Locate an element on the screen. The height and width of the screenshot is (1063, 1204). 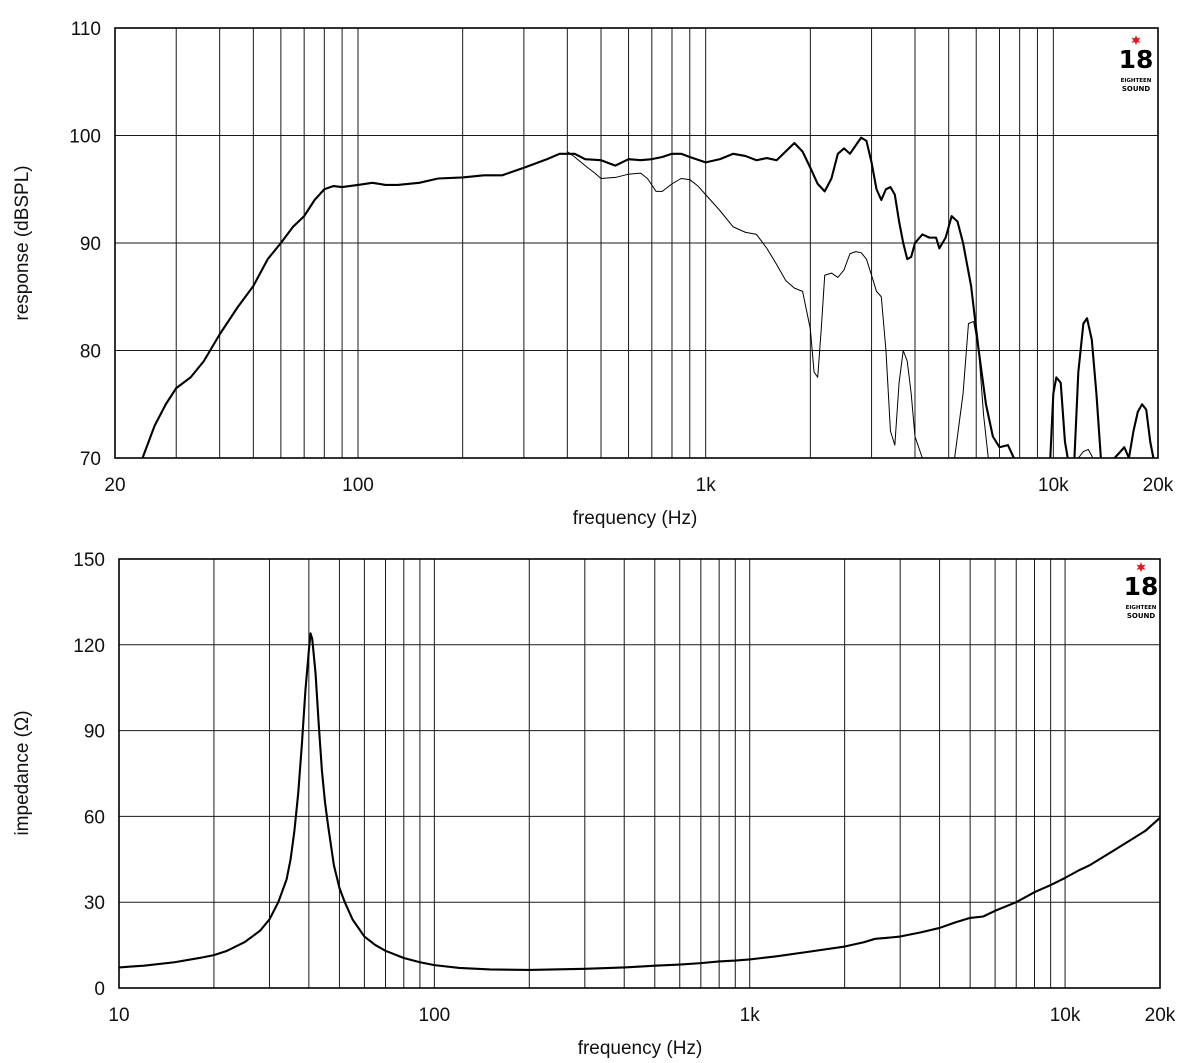
brand-logo-top: 18 EIGHTEEN SOUND is located at coordinates (1136, 64).